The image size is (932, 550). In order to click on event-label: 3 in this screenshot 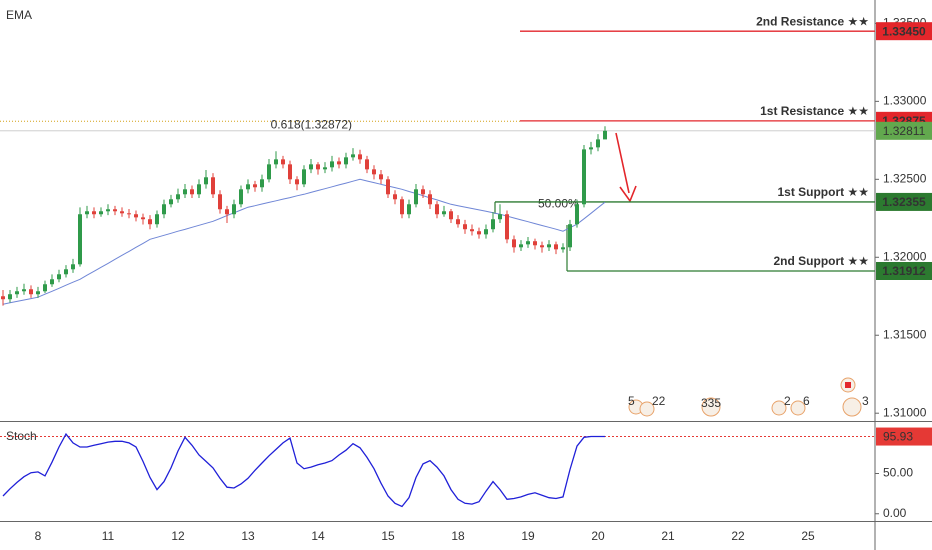, I will do `click(865, 401)`.